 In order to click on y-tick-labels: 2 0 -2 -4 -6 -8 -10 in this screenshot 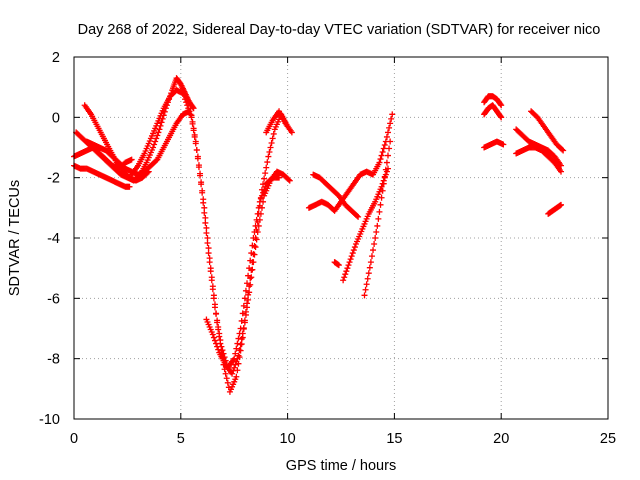, I will do `click(49, 239)`.